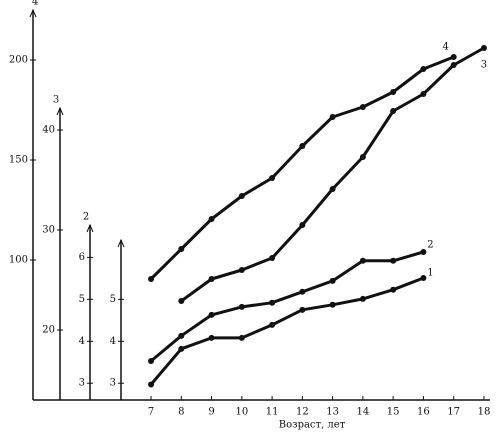 The height and width of the screenshot is (434, 500). What do you see at coordinates (272, 412) in the screenshot?
I see `x-tick-label: 11` at bounding box center [272, 412].